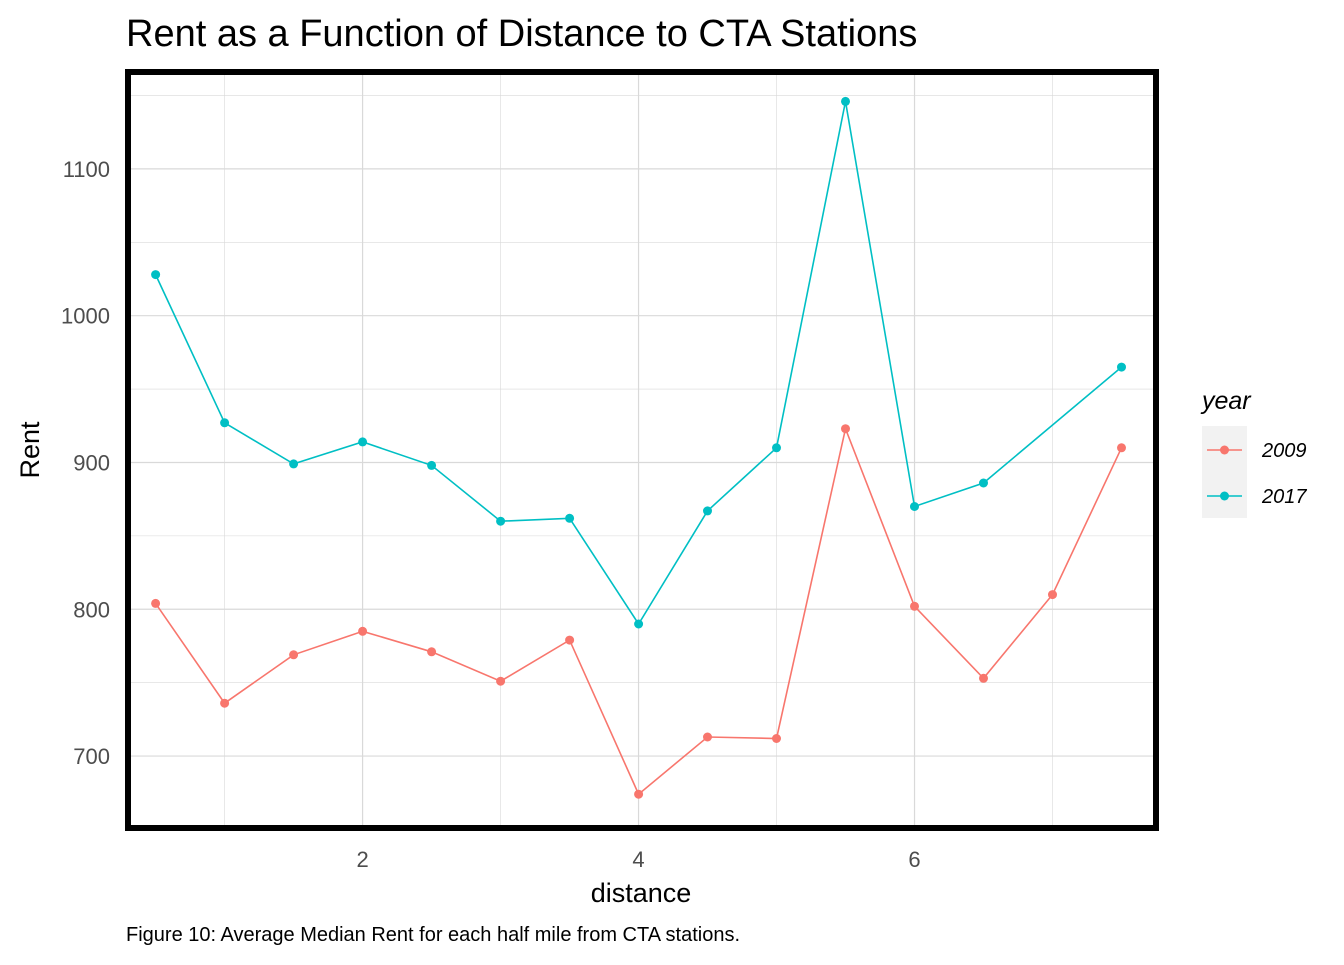 Image resolution: width=1344 pixels, height=965 pixels. Describe the element at coordinates (85, 316) in the screenshot. I see `y-tick-label: 1000` at that location.